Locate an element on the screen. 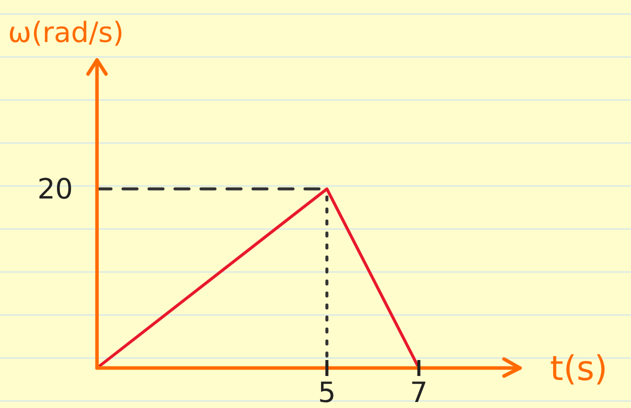  x-tick-label: 5 is located at coordinates (327, 392).